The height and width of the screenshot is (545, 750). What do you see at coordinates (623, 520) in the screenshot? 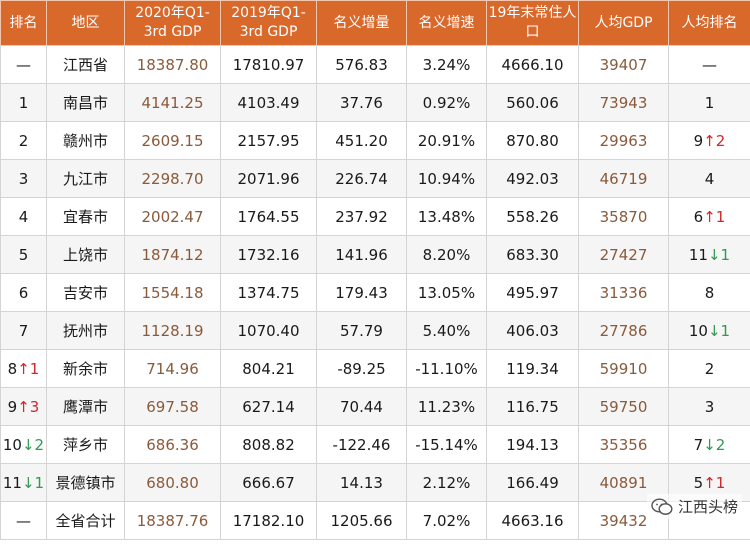
I see `cell-per-capita-value: 39432` at bounding box center [623, 520].